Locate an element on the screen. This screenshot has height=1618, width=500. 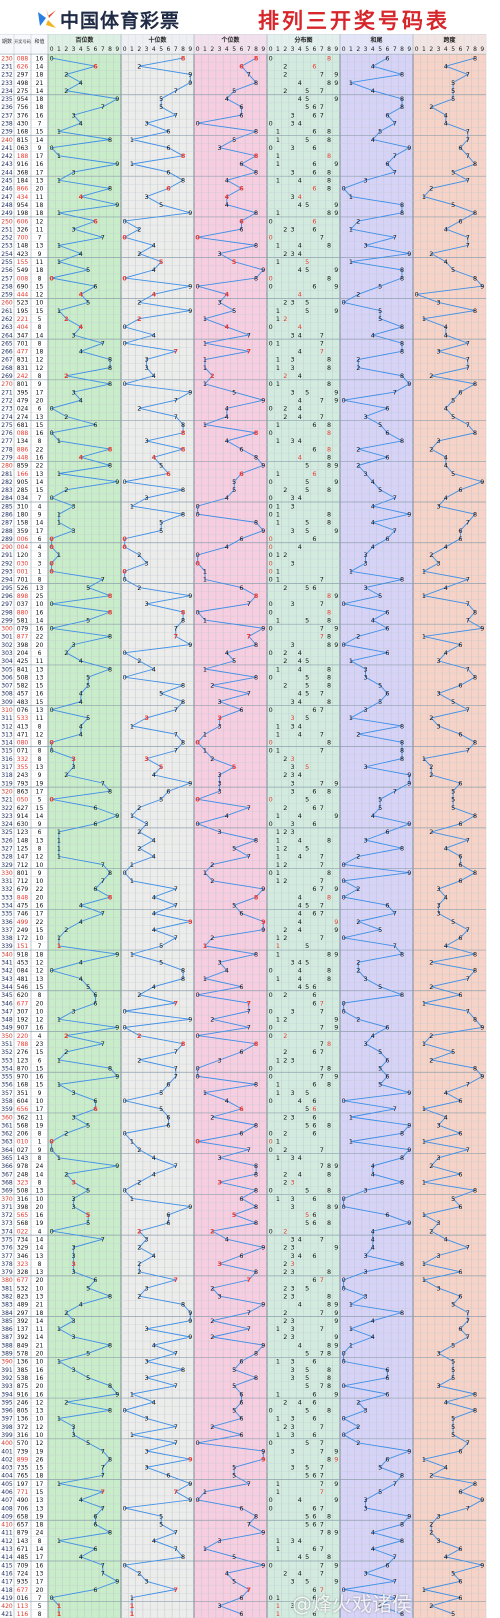
number-cell: 024 is located at coordinates (23, 409).